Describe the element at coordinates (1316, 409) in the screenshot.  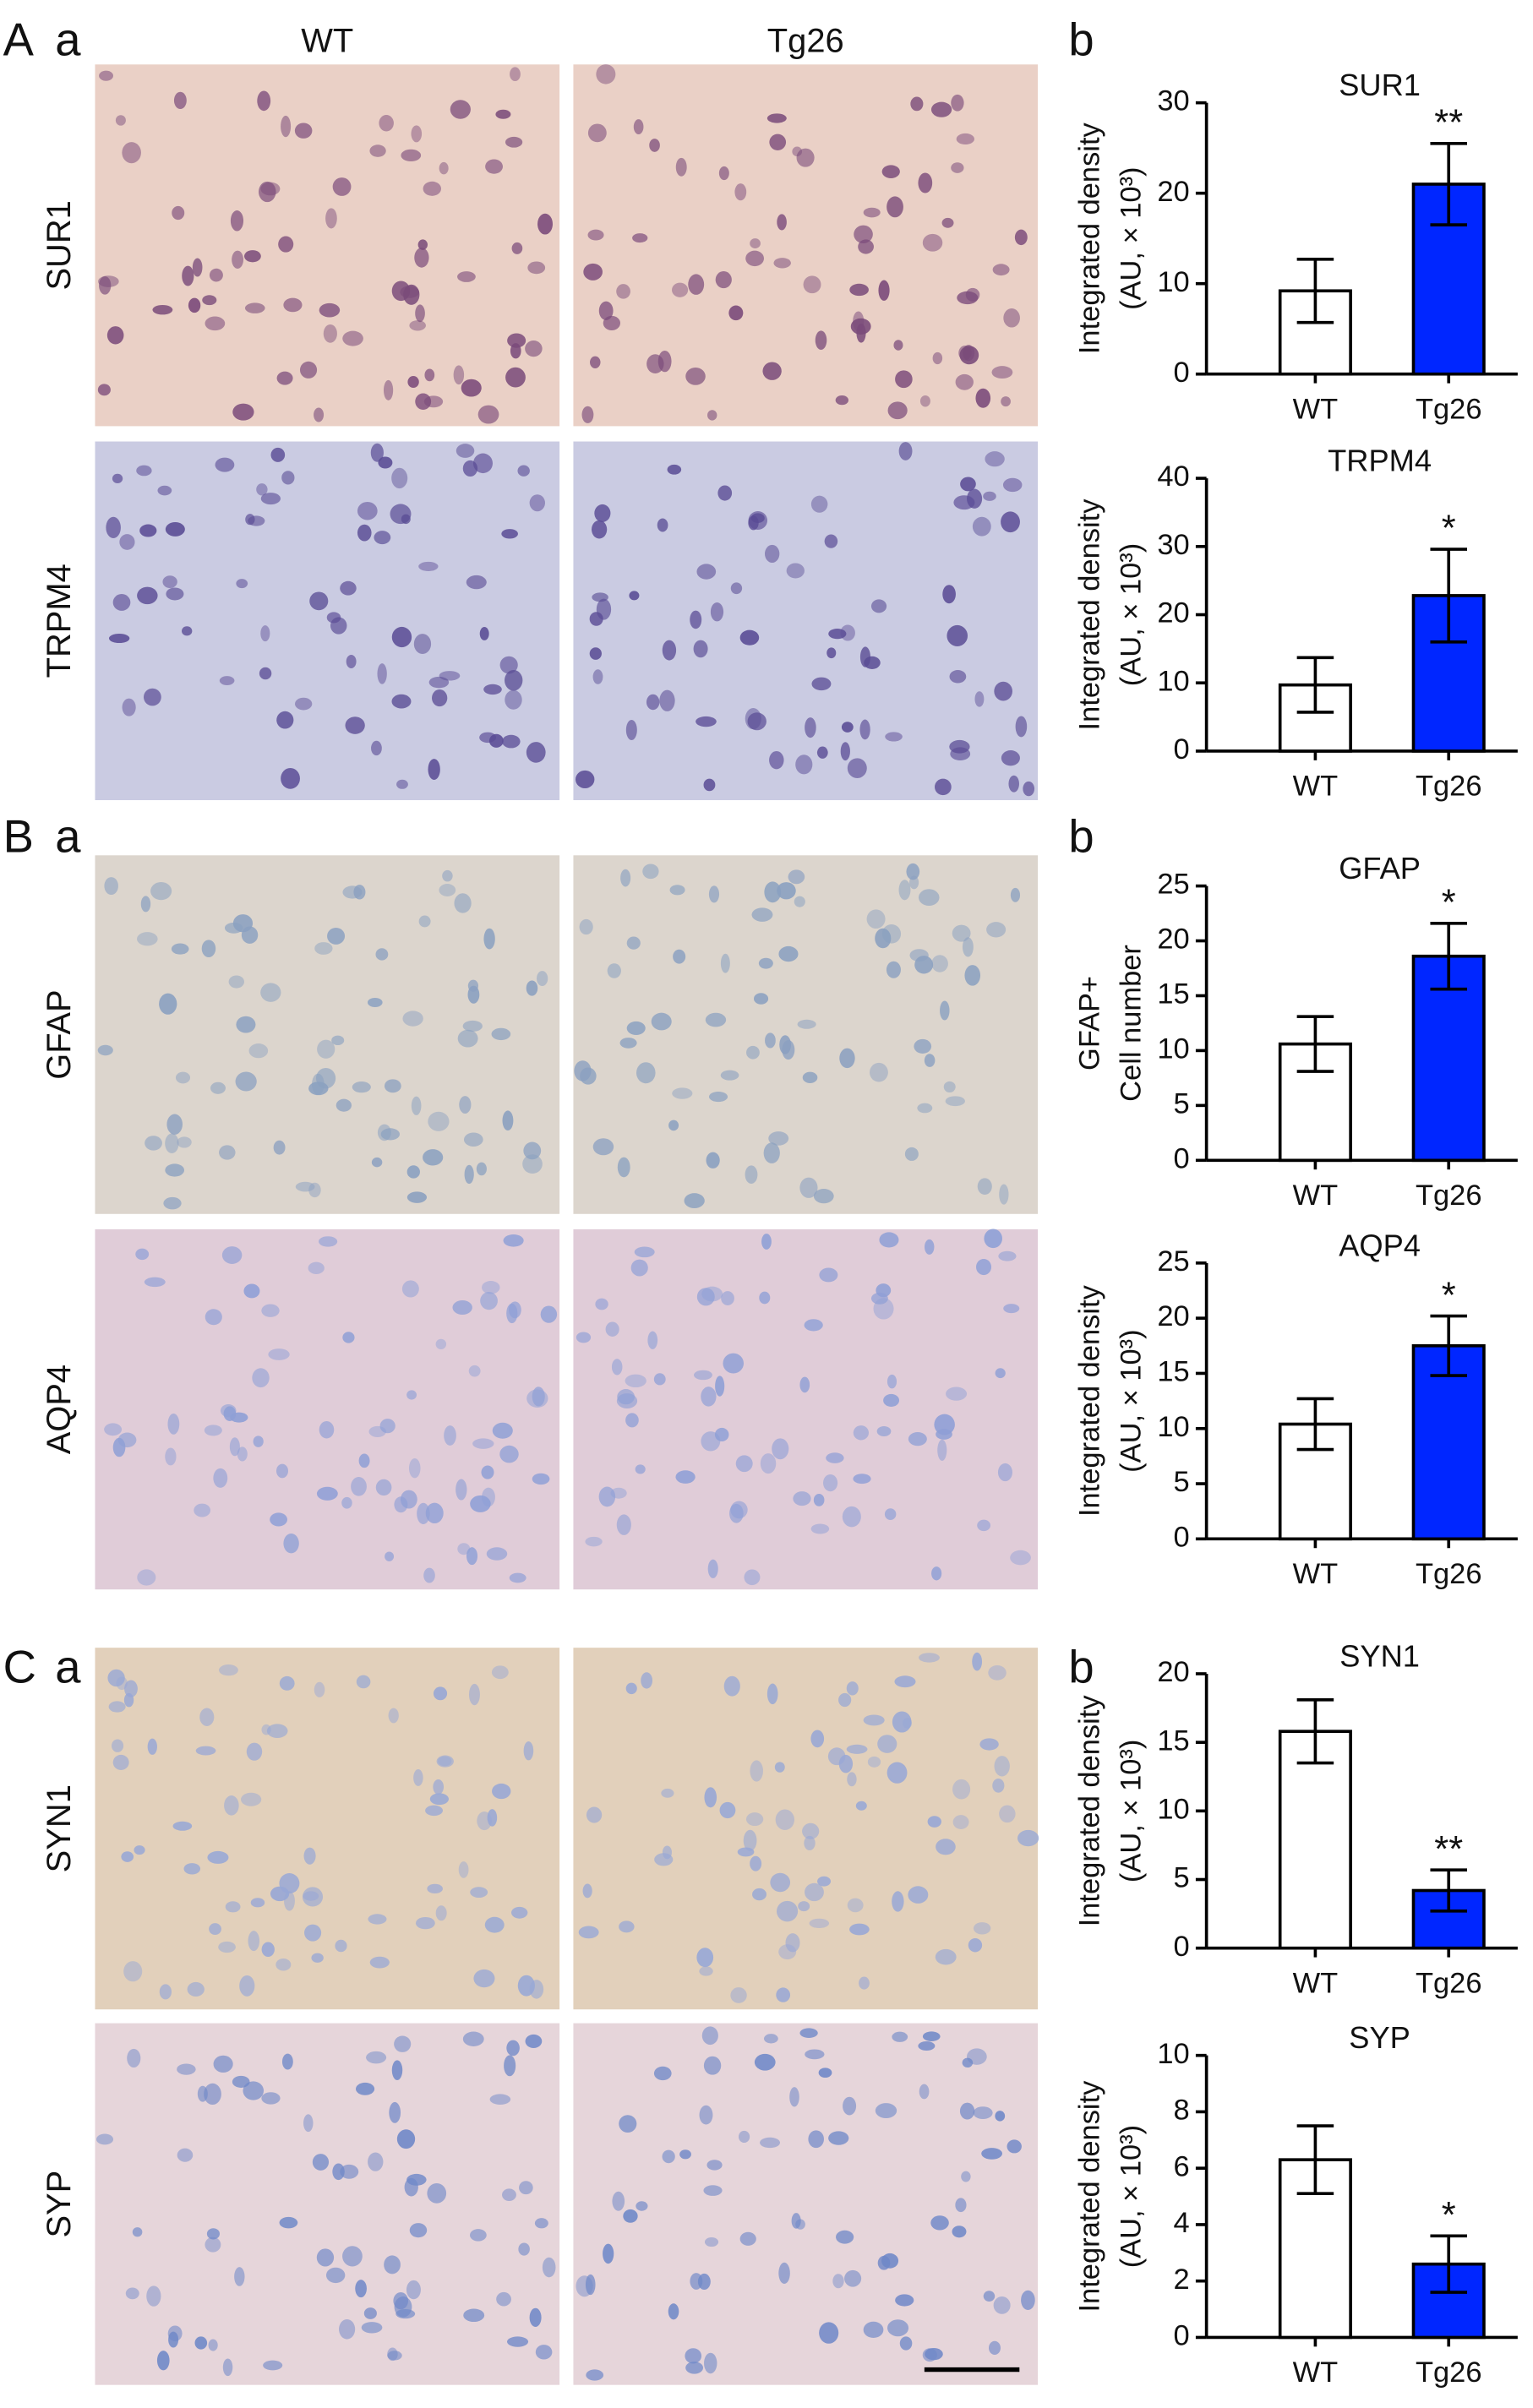
I see `x-tick-label: WT` at that location.